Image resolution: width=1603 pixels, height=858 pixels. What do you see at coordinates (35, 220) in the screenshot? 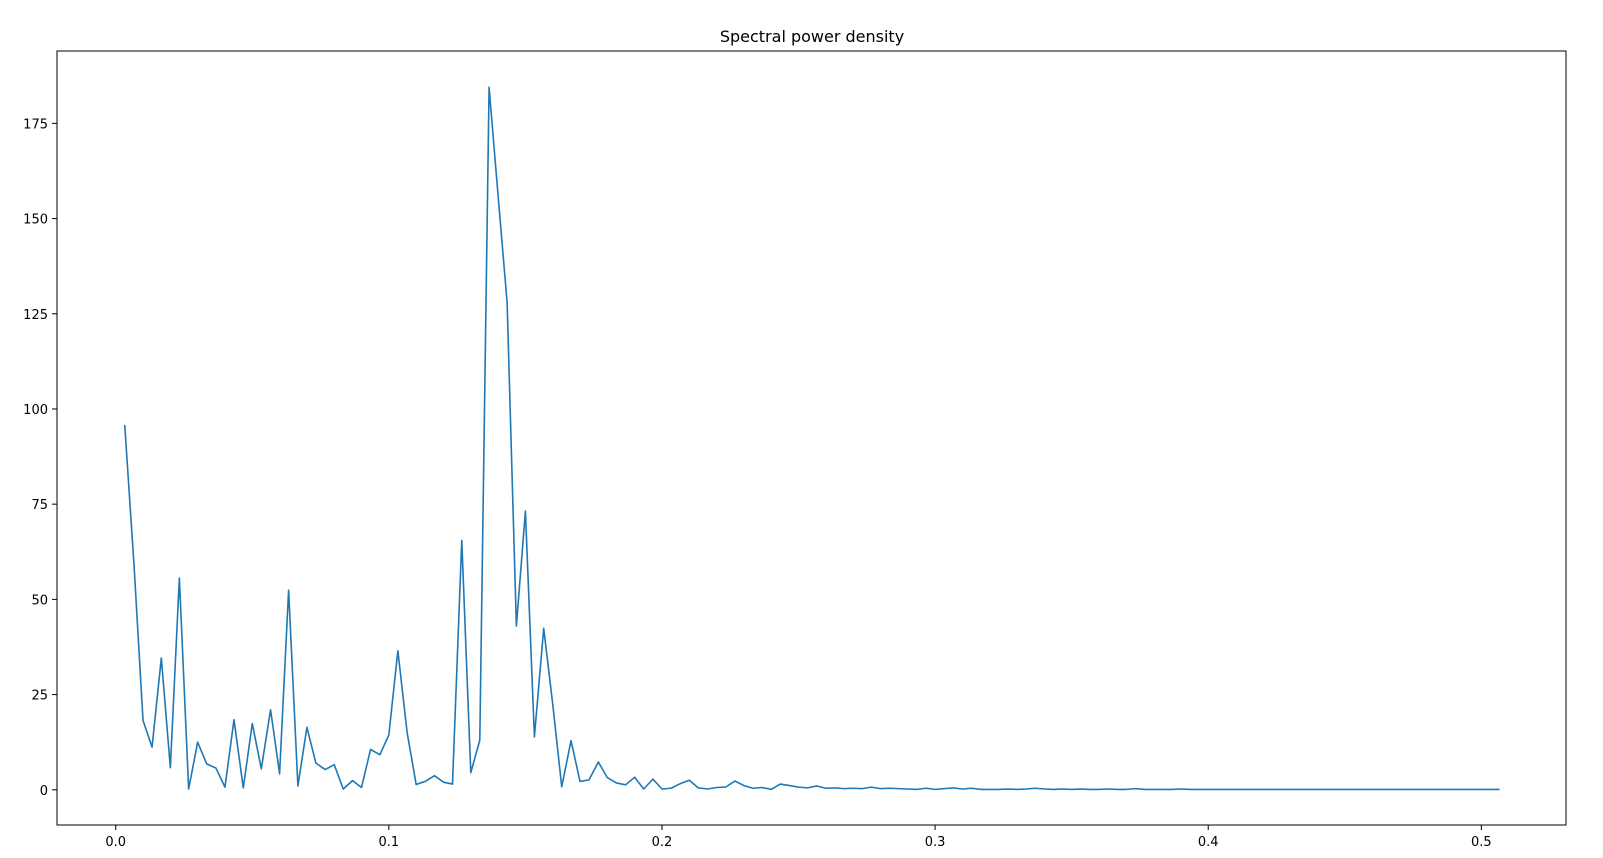
I see `y-tick-label: 150` at bounding box center [35, 220].